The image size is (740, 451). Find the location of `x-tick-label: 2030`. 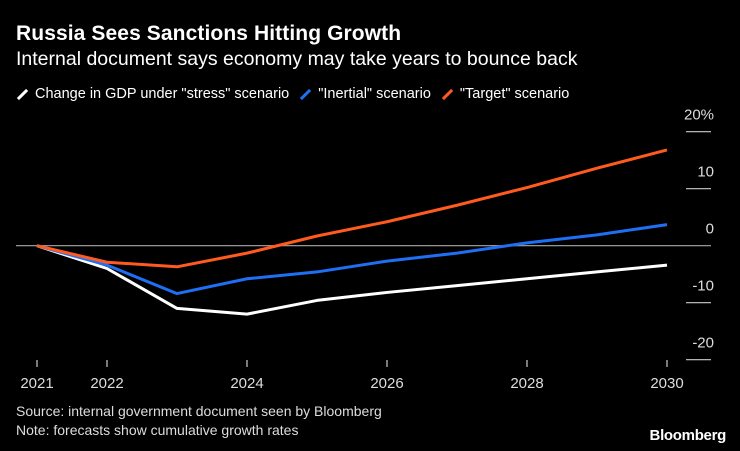

x-tick-label: 2030 is located at coordinates (666, 383).